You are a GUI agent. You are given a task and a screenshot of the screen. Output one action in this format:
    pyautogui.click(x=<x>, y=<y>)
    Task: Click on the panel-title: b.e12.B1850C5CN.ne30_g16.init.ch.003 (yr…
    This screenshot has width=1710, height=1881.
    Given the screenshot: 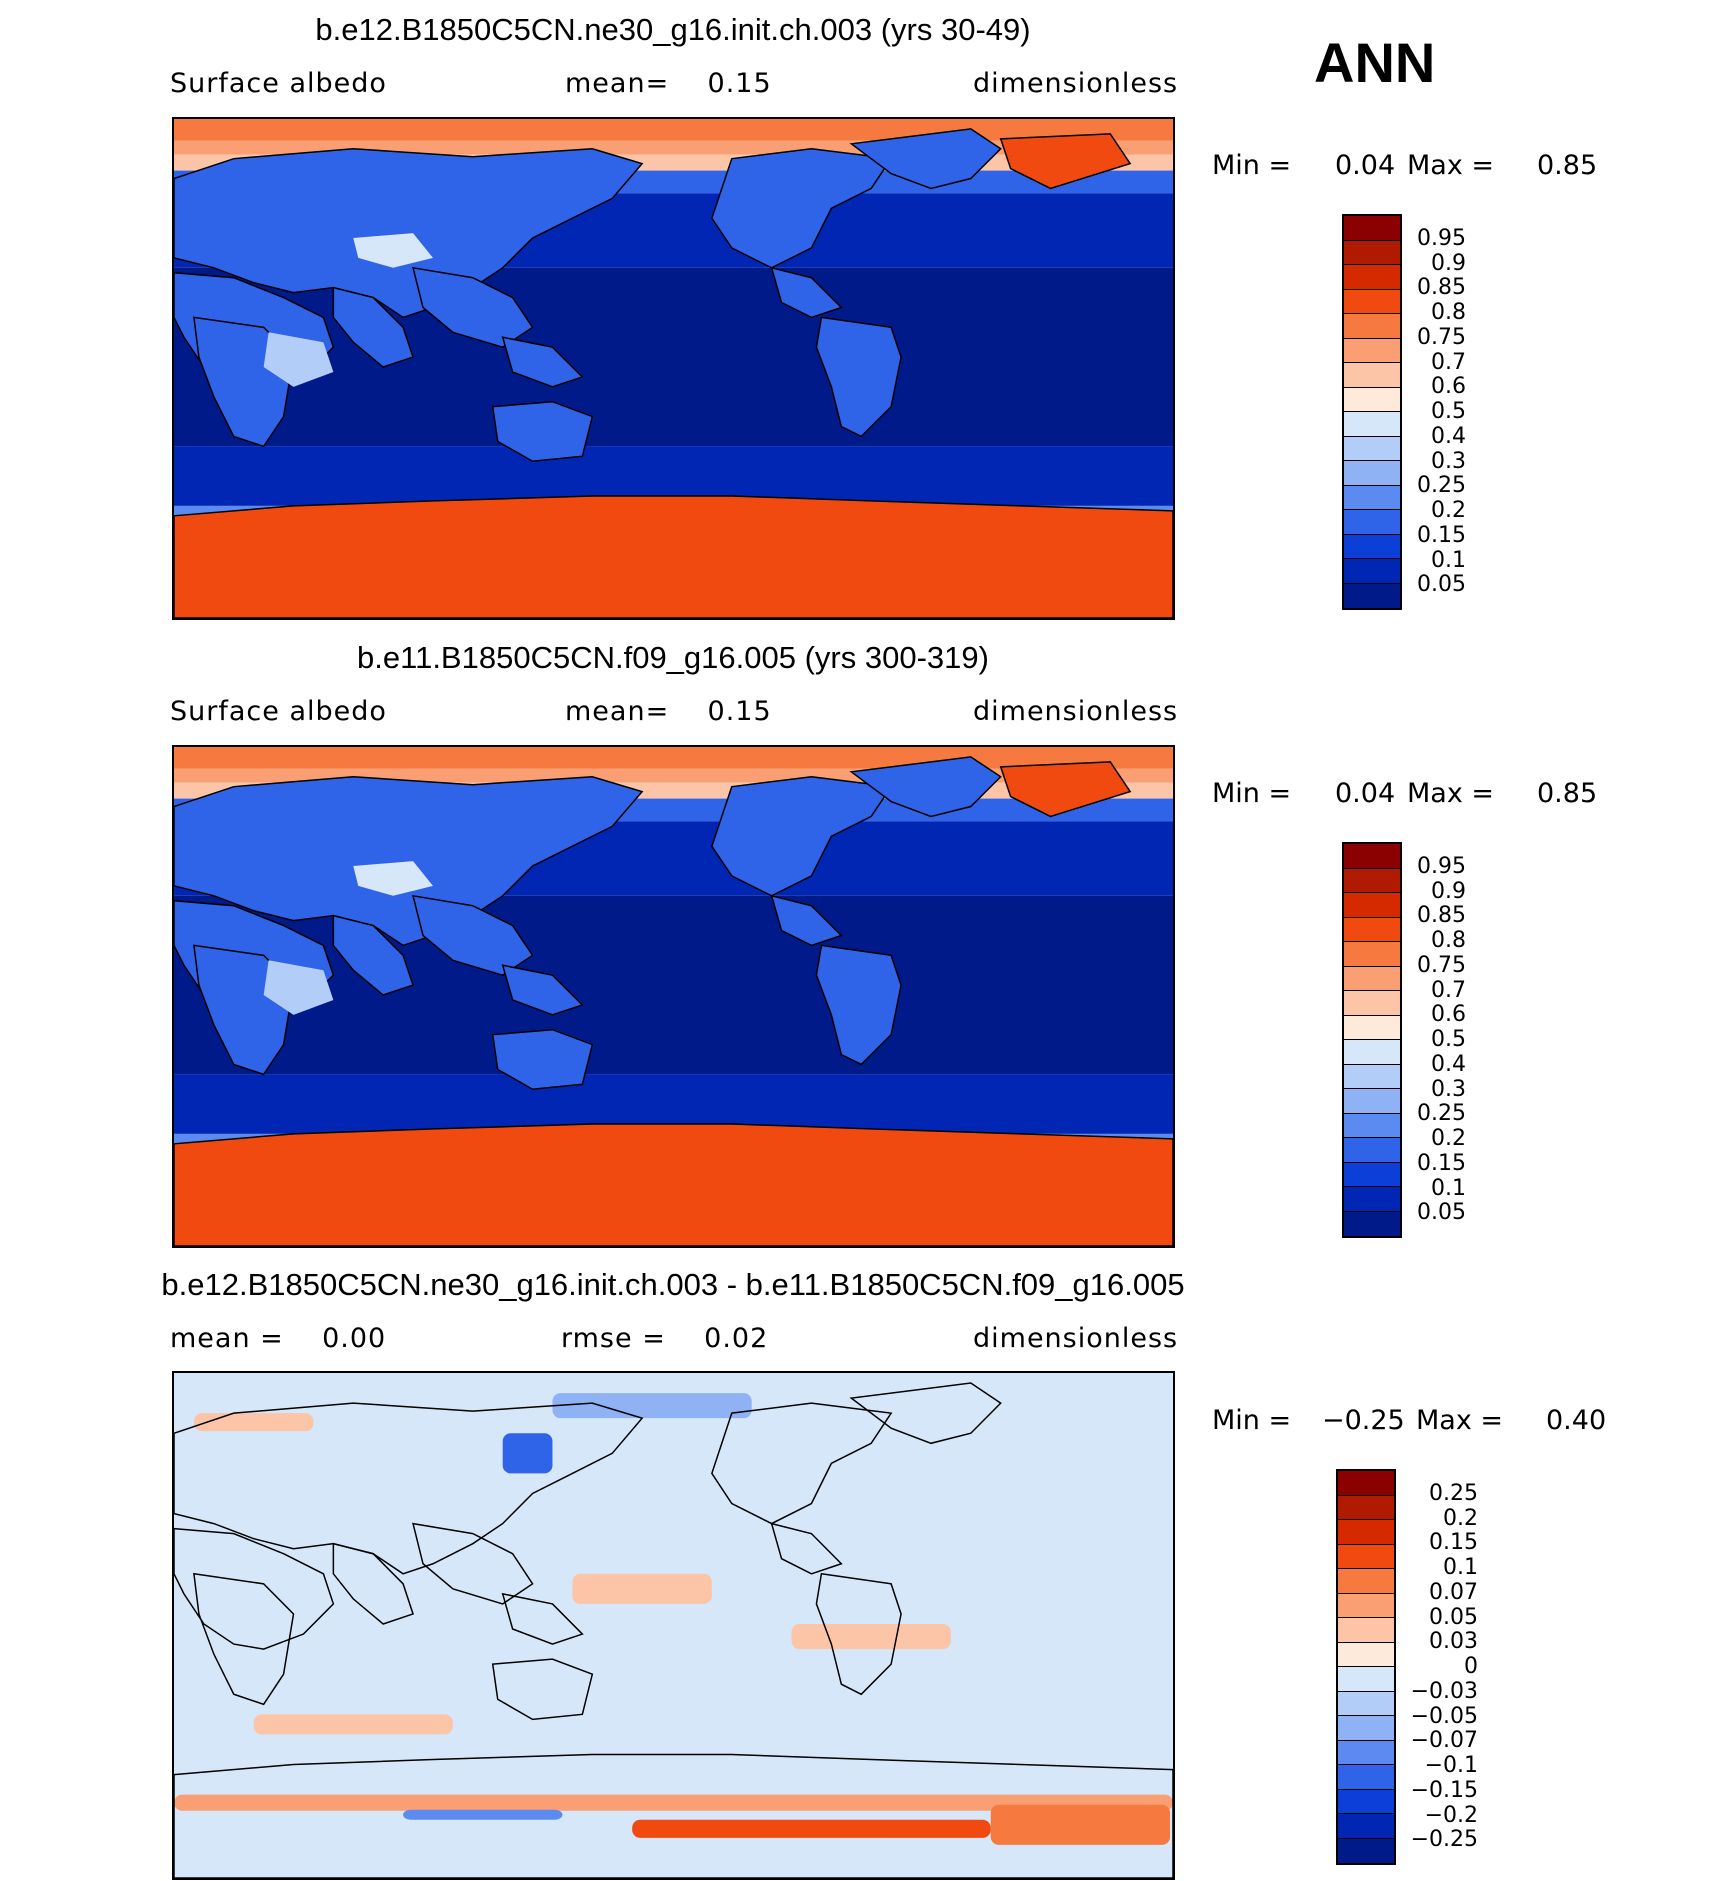 What is the action you would take?
    pyautogui.click(x=673, y=29)
    